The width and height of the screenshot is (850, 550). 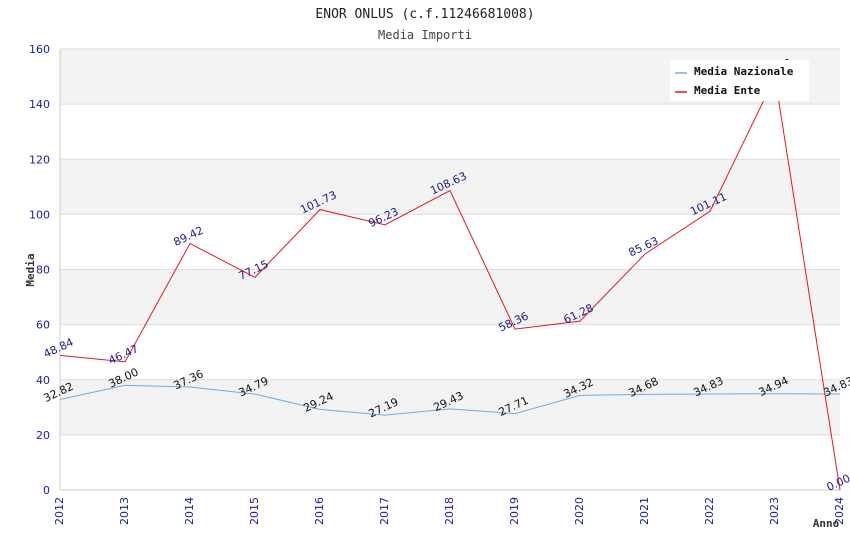 What do you see at coordinates (124, 511) in the screenshot?
I see `x-tick-label: 2013` at bounding box center [124, 511].